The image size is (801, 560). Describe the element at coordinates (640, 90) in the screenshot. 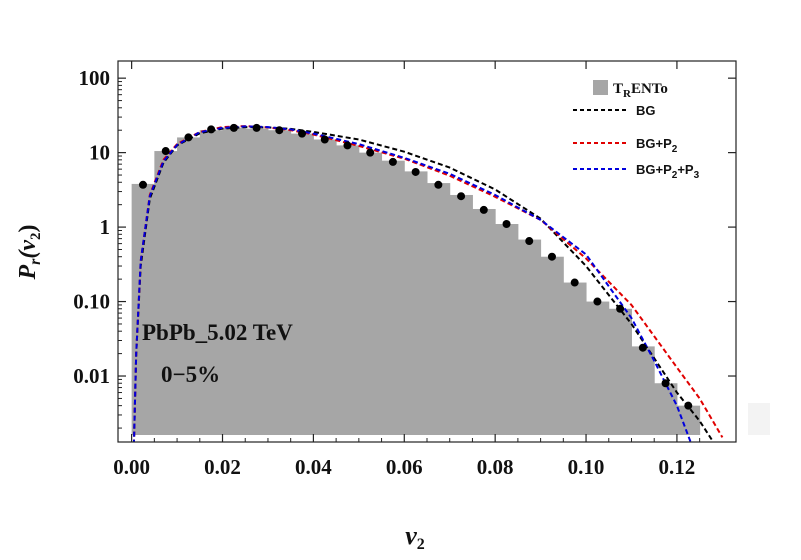

I see `legend-label-trento: TRENTo` at that location.